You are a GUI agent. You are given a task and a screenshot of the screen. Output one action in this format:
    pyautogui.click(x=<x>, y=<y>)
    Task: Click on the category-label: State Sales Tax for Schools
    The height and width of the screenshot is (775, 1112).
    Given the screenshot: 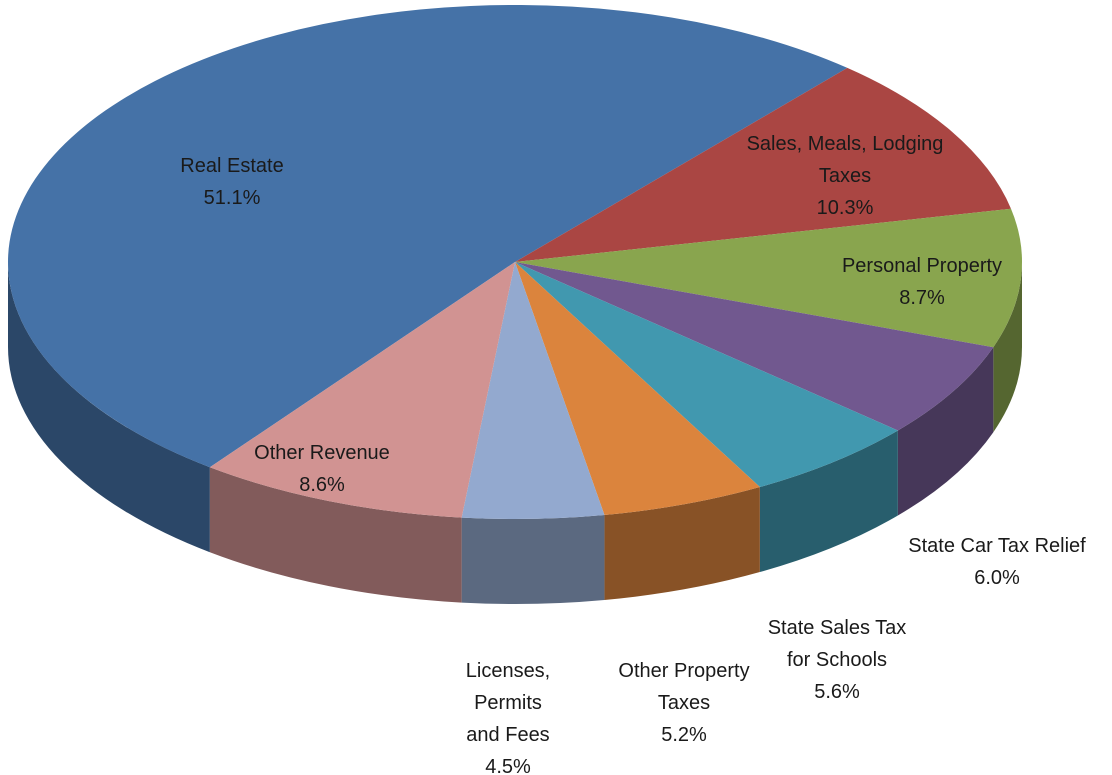 What is the action you would take?
    pyautogui.click(x=837, y=644)
    